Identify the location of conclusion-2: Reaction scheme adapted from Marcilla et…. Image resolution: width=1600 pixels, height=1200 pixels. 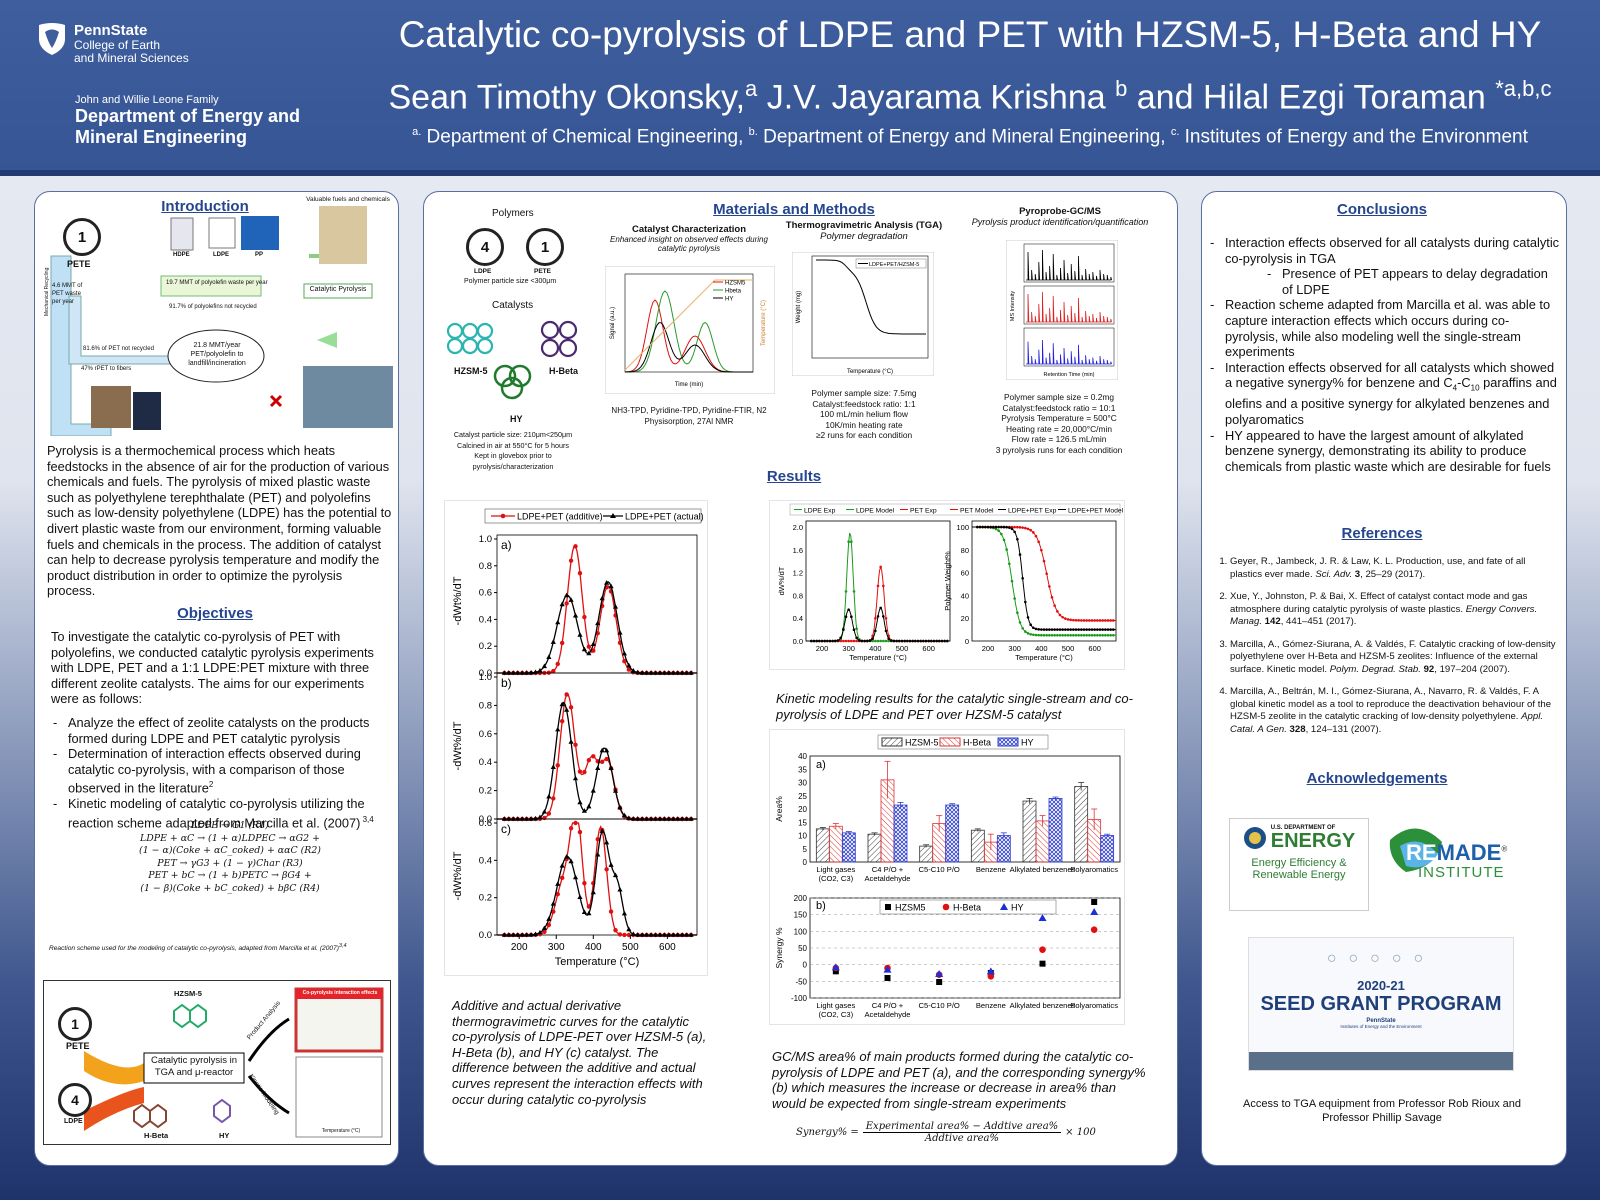
(1384, 328).